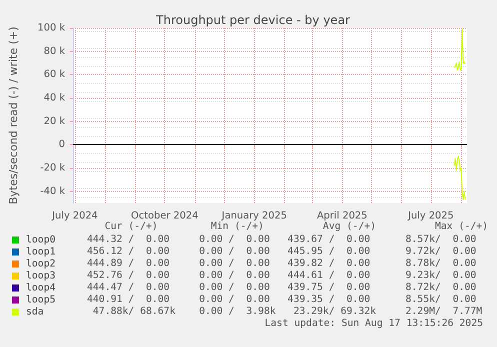 This screenshot has height=347, width=497. I want to click on chart-title: Throughput per device - by year, so click(252, 20).